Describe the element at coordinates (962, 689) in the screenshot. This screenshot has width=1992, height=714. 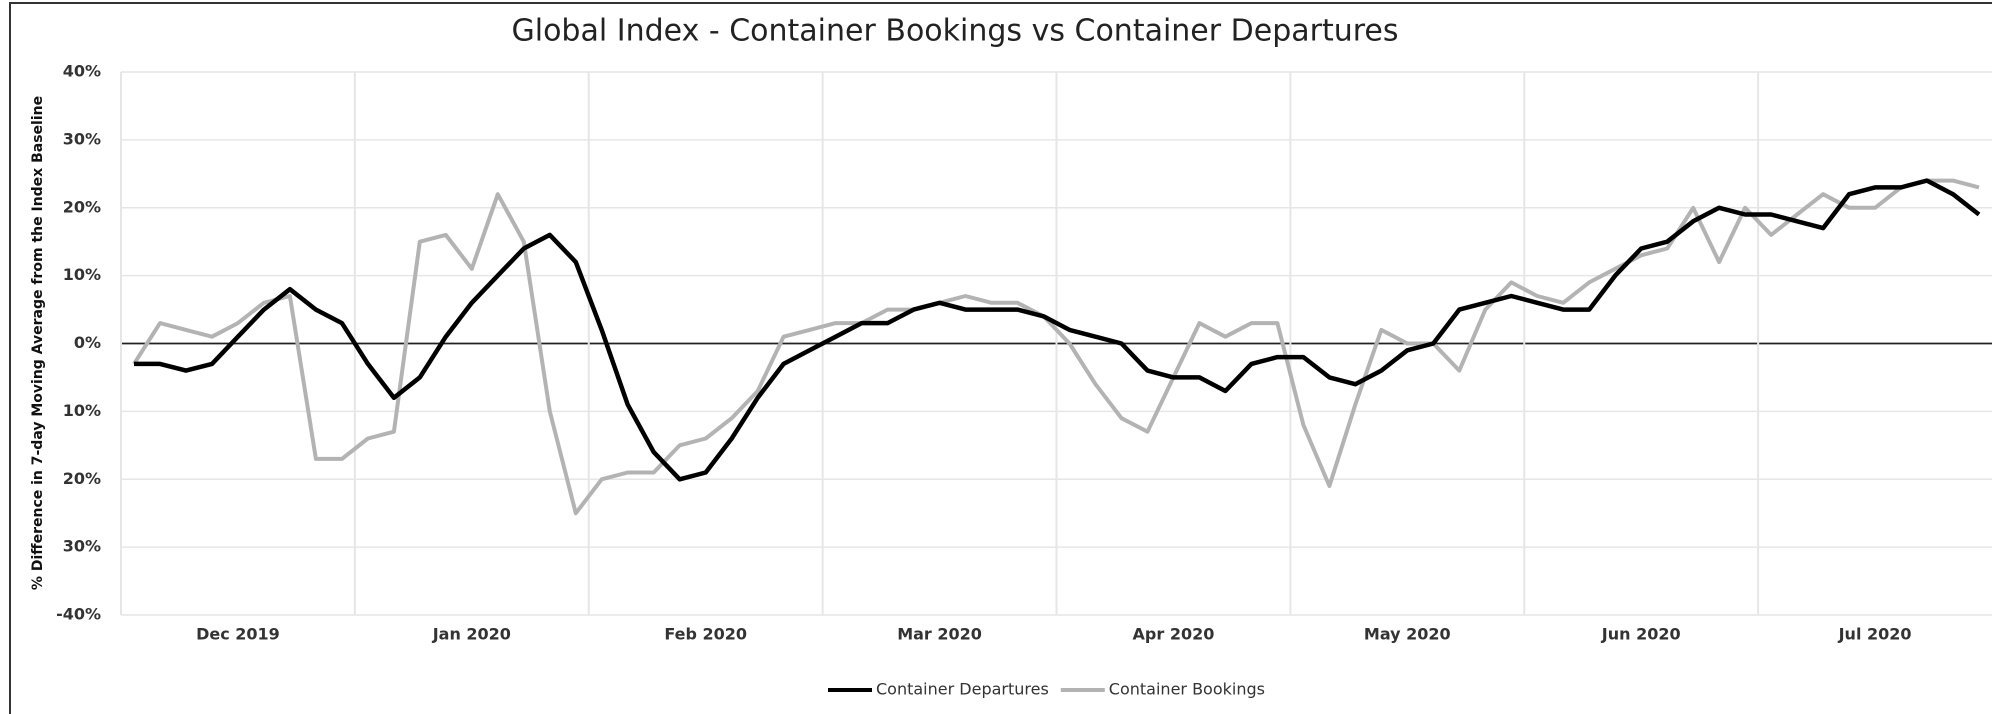
I see `legend-label: Container Departures` at that location.